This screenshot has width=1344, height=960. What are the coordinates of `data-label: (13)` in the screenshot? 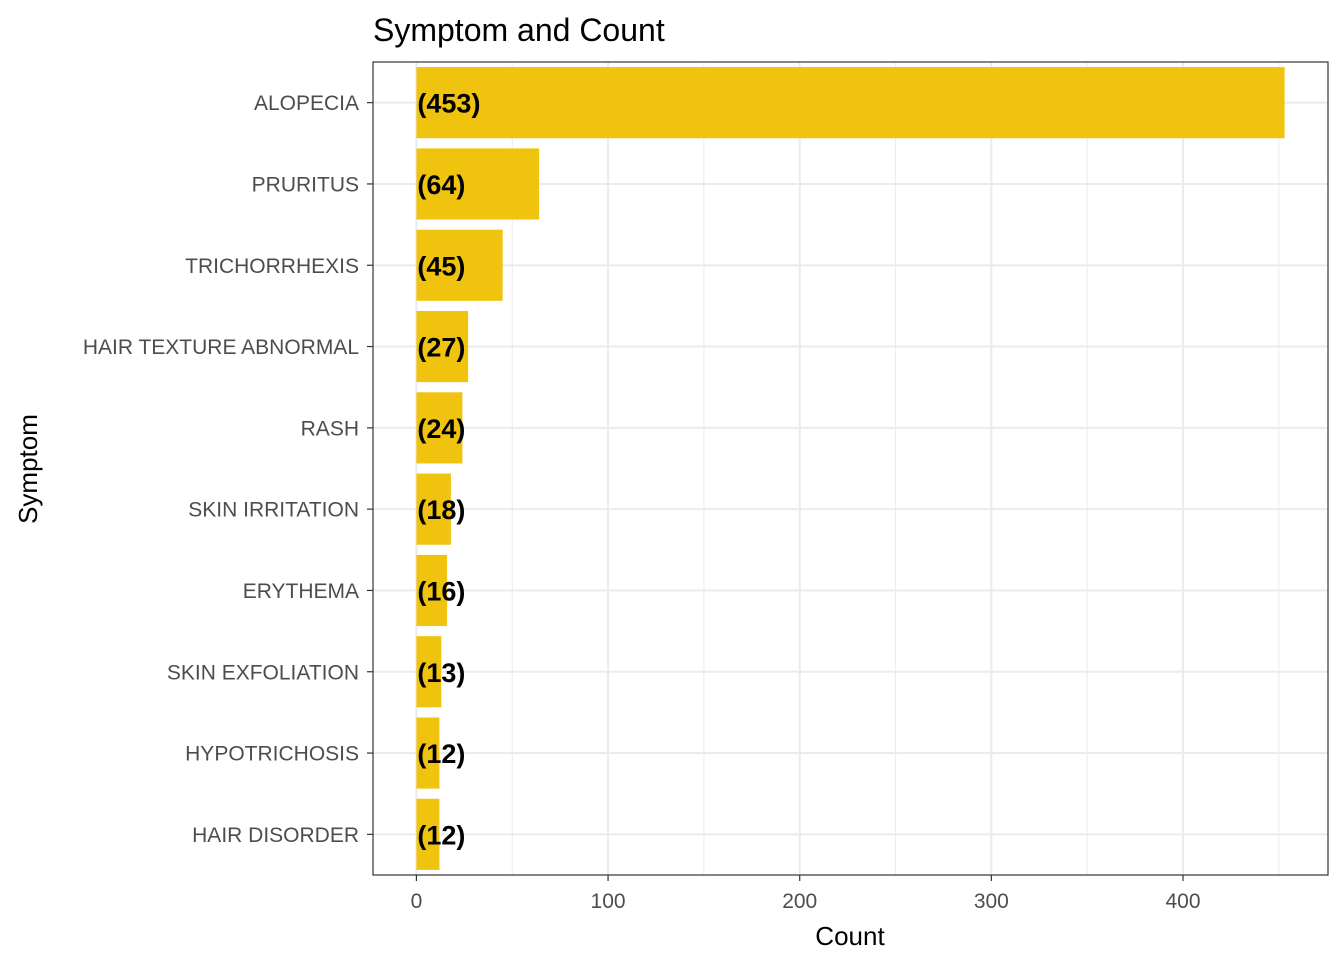 It's located at (441, 673).